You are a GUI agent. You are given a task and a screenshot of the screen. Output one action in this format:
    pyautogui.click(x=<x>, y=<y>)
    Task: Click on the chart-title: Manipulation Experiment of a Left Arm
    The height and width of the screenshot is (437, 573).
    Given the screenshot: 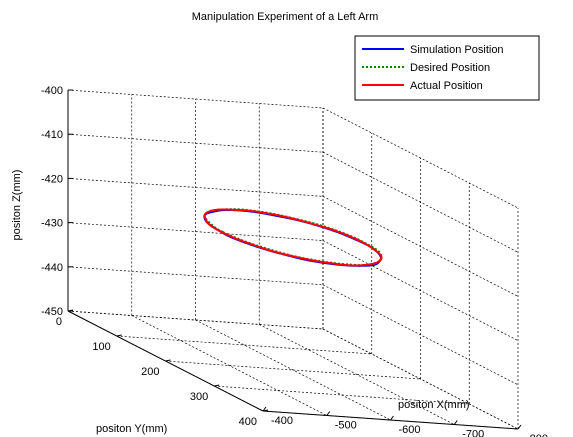 What is the action you would take?
    pyautogui.click(x=285, y=17)
    